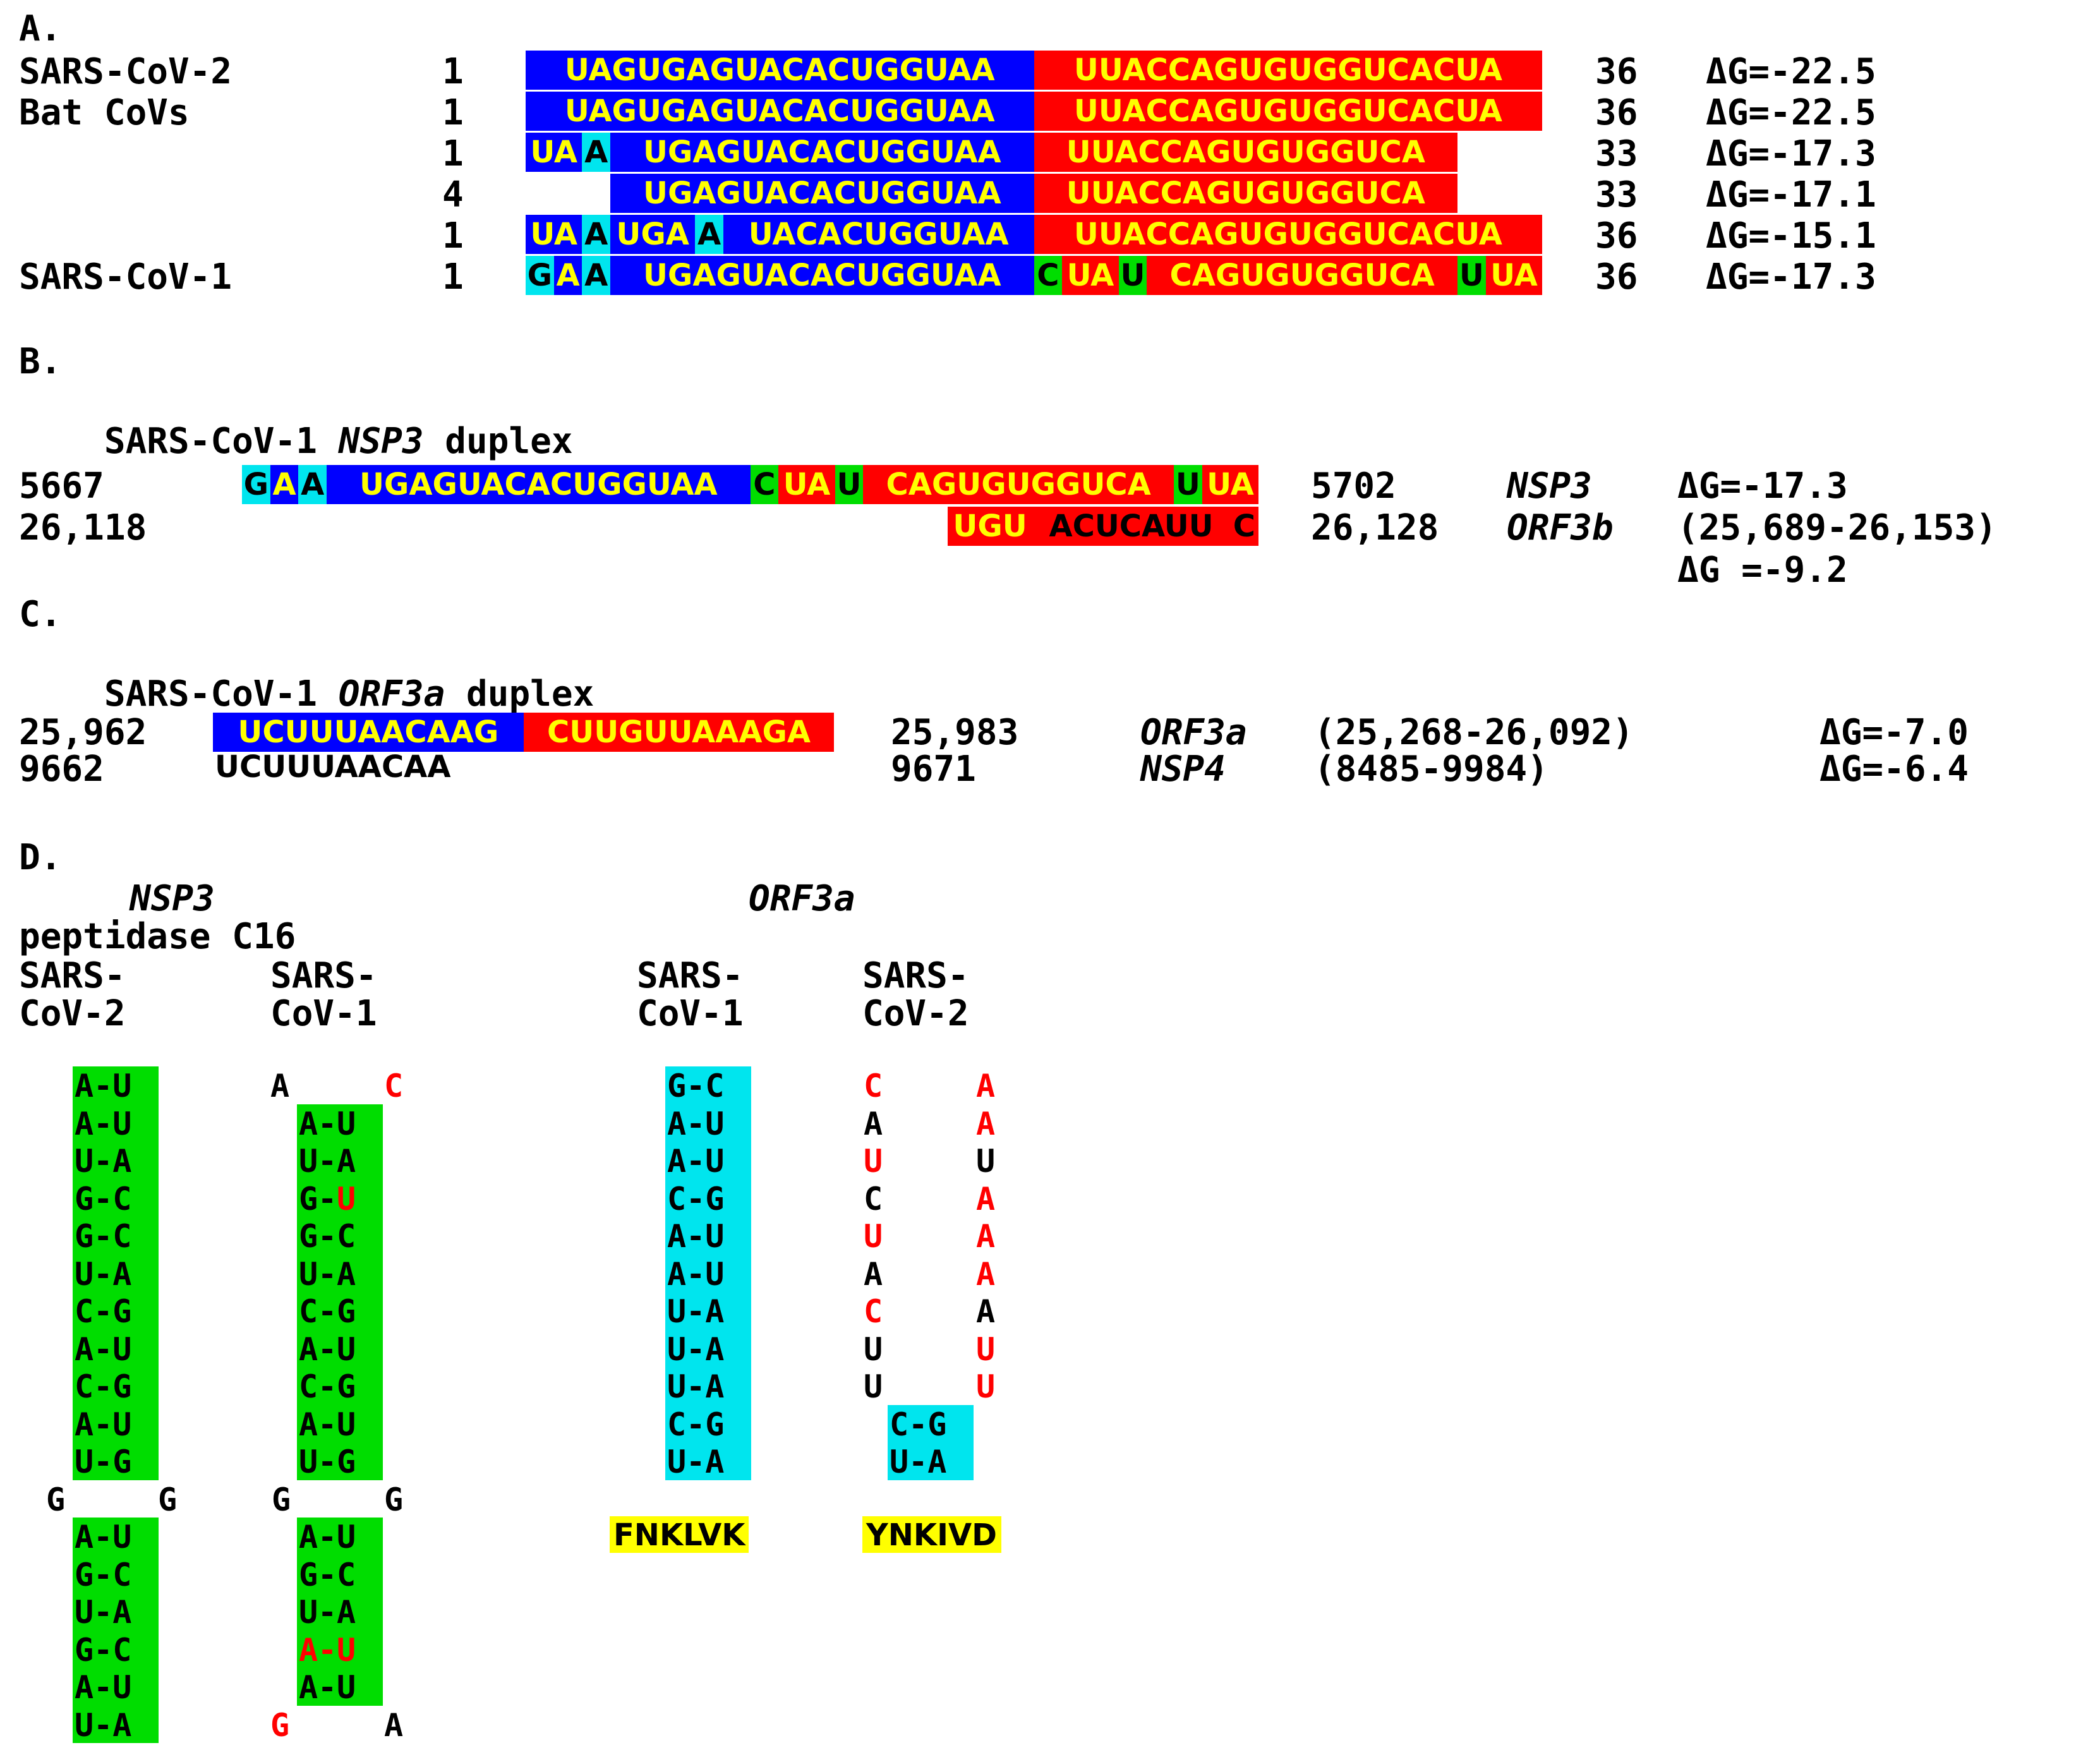 The width and height of the screenshot is (2100, 1762). What do you see at coordinates (103, 1462) in the screenshot?
I see `base-pair: U-G` at bounding box center [103, 1462].